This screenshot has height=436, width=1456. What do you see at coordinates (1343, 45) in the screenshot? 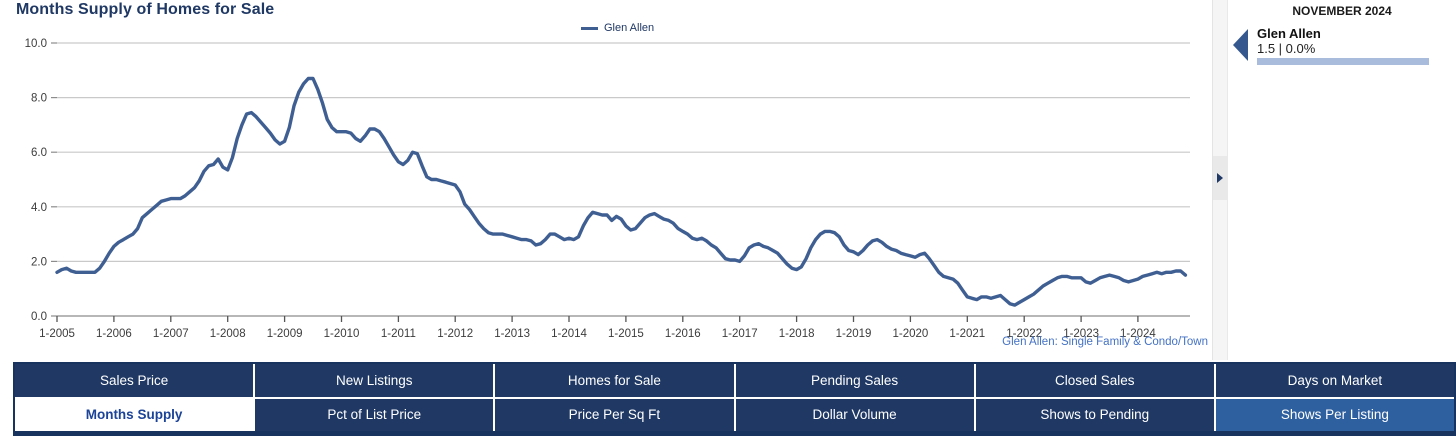
I see `stat-entry-glen-allen: Glen Allen 1.5 | 0.0%` at bounding box center [1343, 45].